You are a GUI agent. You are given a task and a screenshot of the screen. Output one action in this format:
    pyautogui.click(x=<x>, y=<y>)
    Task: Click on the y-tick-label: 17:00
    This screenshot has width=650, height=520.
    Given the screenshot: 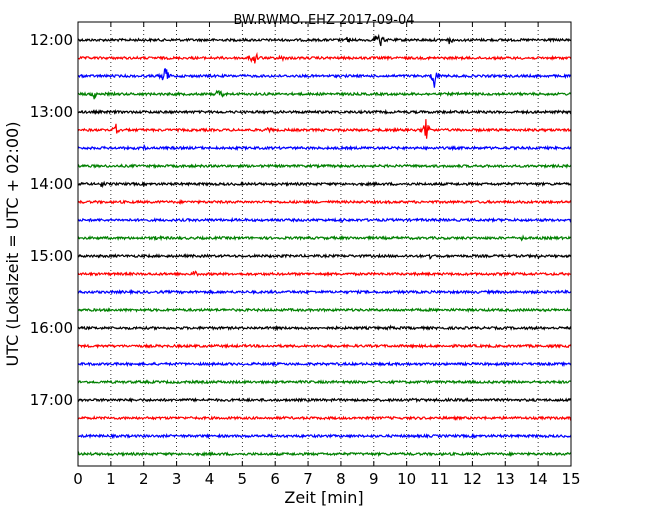 What is the action you would take?
    pyautogui.click(x=51, y=400)
    